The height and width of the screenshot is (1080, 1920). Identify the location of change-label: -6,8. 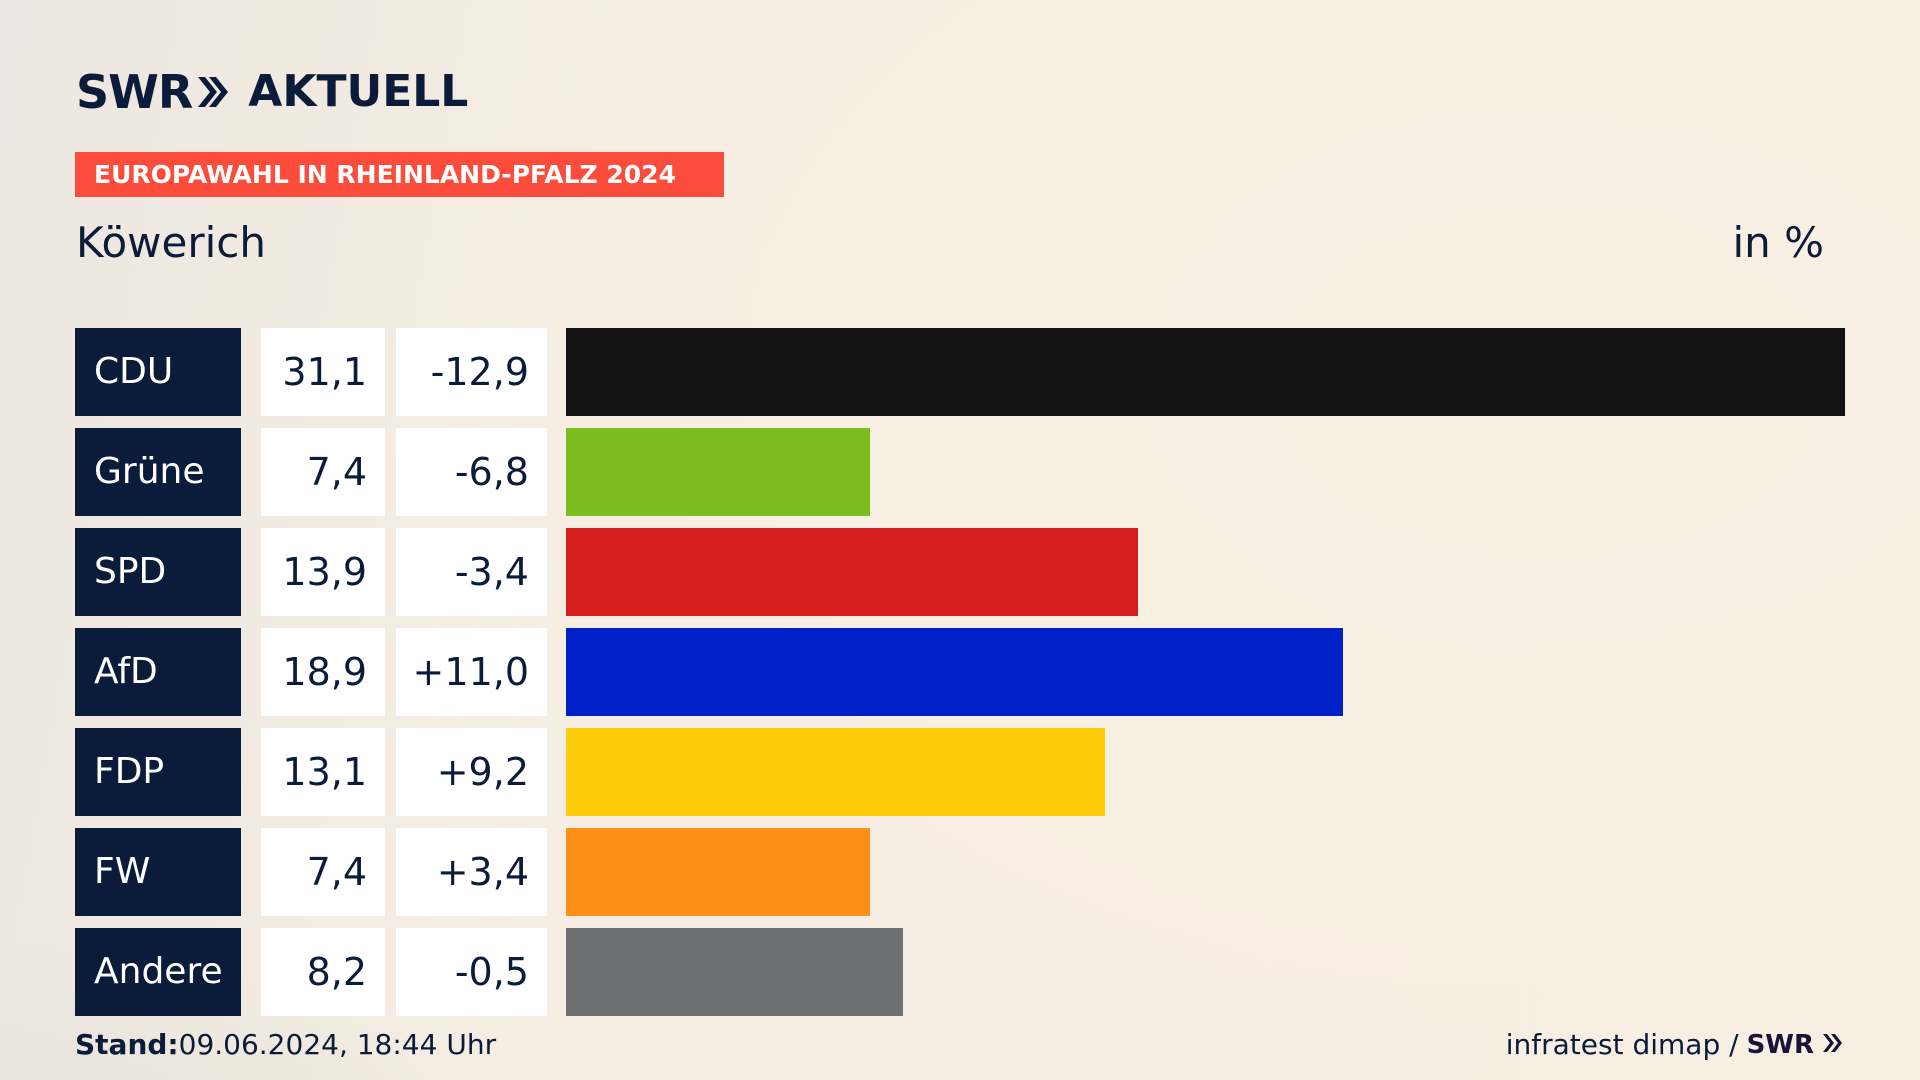
(471, 472).